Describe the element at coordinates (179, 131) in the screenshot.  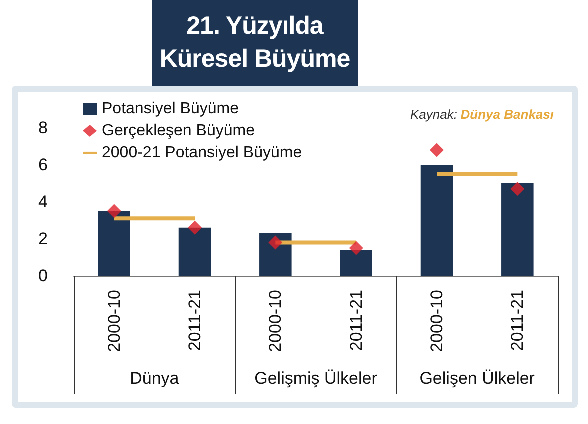
I see `legend-label: Gerçekleşen Büyüme` at that location.